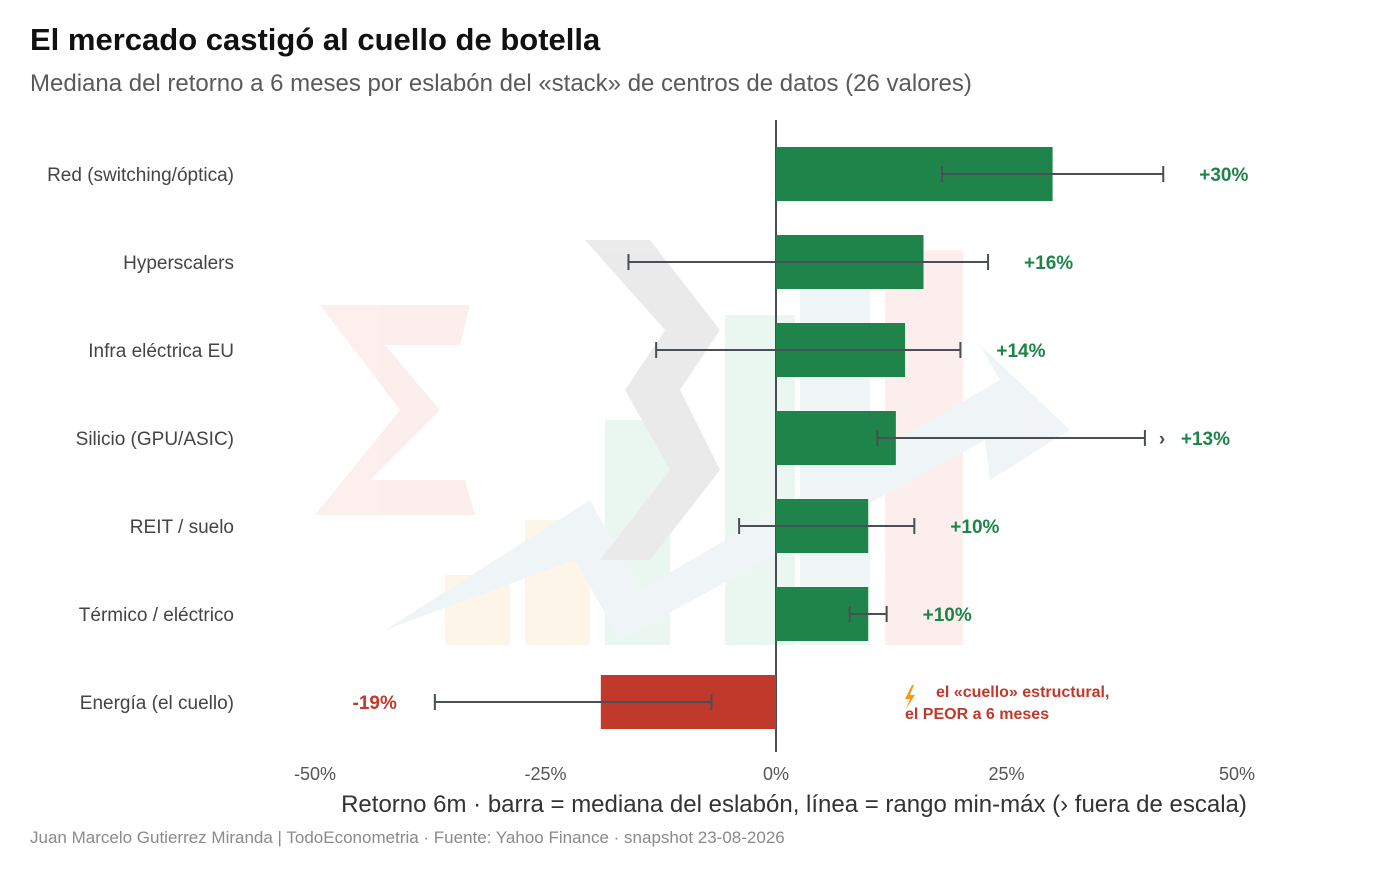  What do you see at coordinates (315, 774) in the screenshot?
I see `x-tick-label: -50%` at bounding box center [315, 774].